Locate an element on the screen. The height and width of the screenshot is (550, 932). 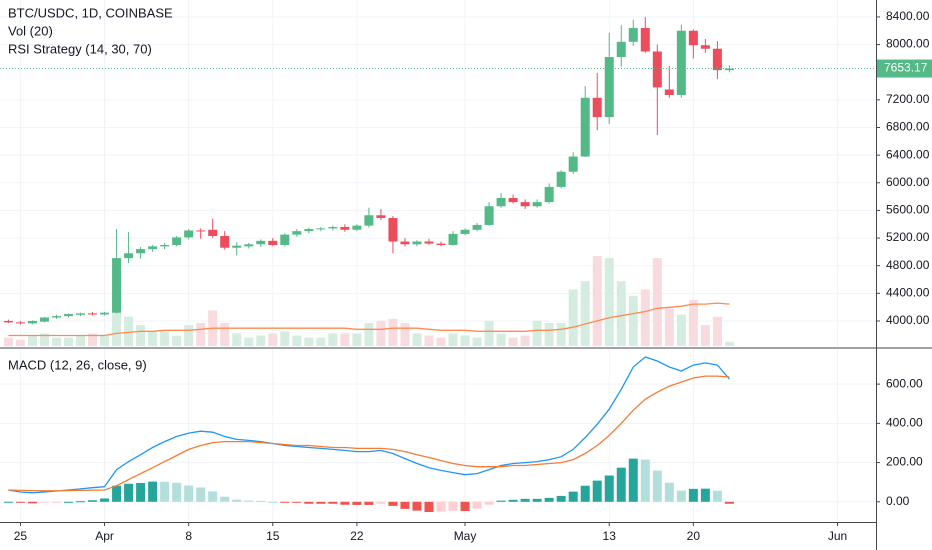
y-tick-label: 6400.00 is located at coordinates (908, 154).